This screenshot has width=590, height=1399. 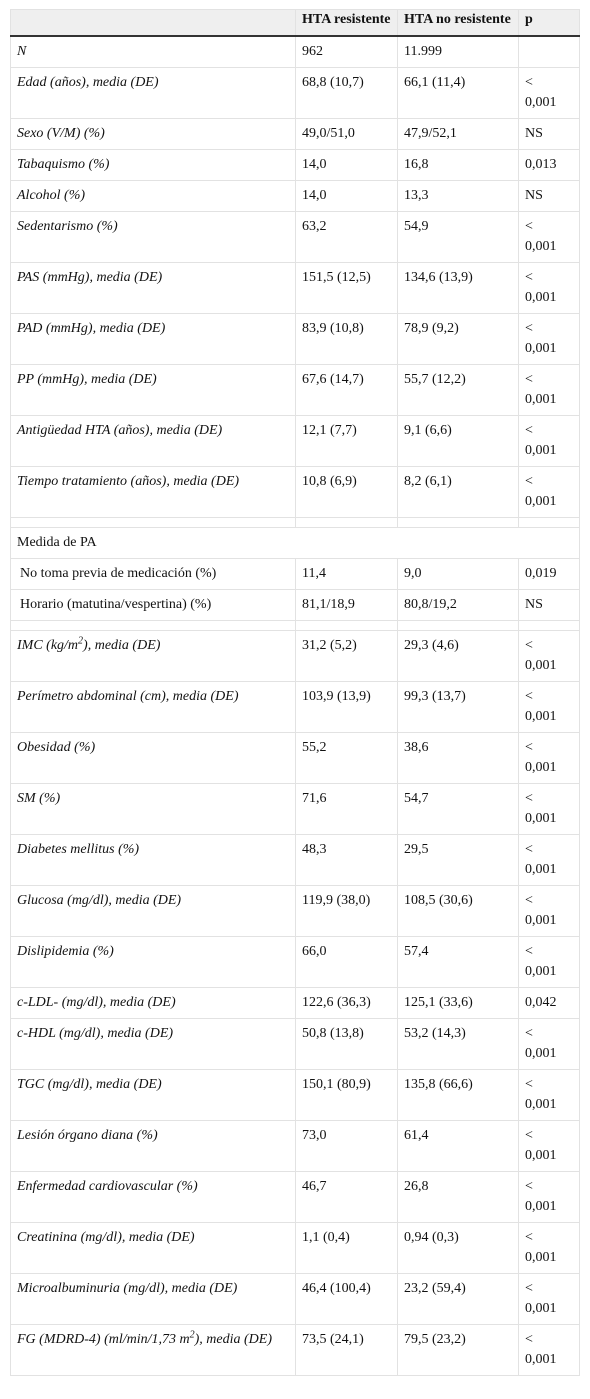 I want to click on value-cell: 23,2 (59,4), so click(x=458, y=1299).